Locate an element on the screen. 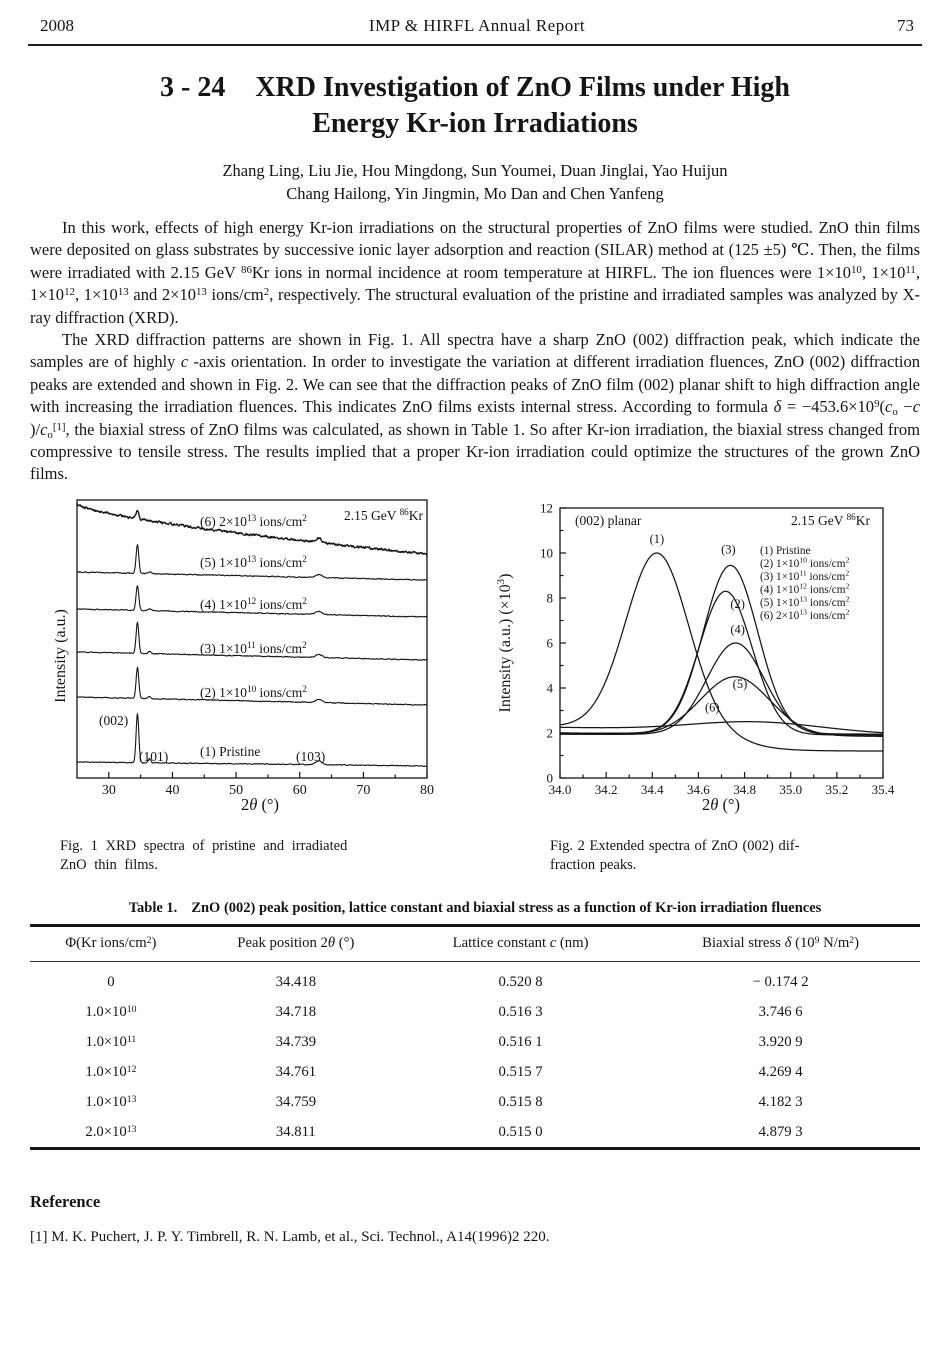 This screenshot has height=1354, width=950. fig2-y-tick-label: 10 is located at coordinates (546, 552).